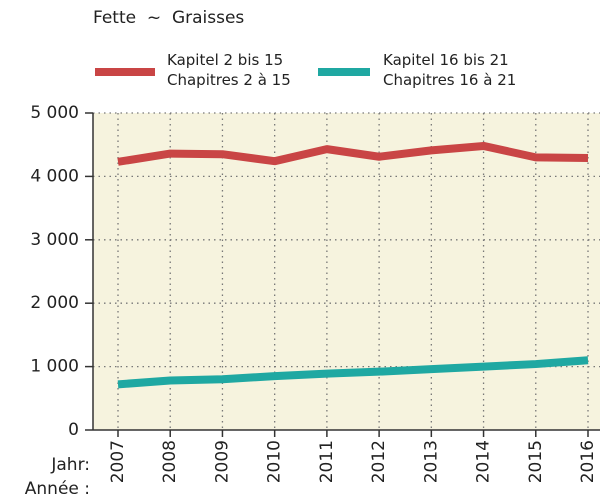 This screenshot has height=503, width=607. What do you see at coordinates (57, 477) in the screenshot?
I see `x-axis-label: Jahr: Année :` at bounding box center [57, 477].